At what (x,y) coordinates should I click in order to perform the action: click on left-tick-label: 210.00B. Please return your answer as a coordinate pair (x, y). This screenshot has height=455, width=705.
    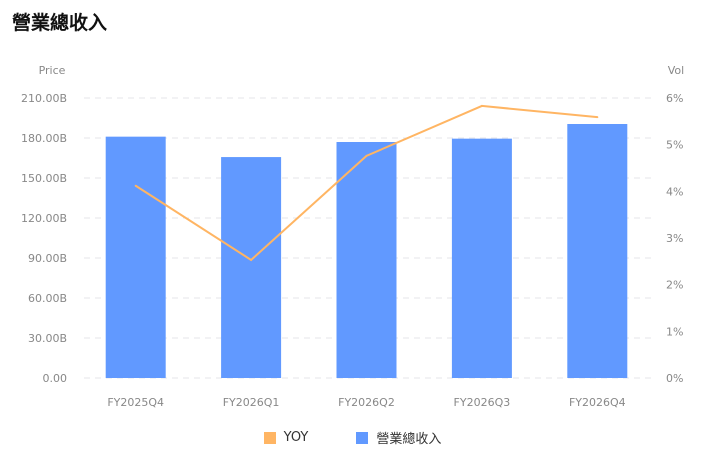
    Looking at the image, I should click on (44, 98).